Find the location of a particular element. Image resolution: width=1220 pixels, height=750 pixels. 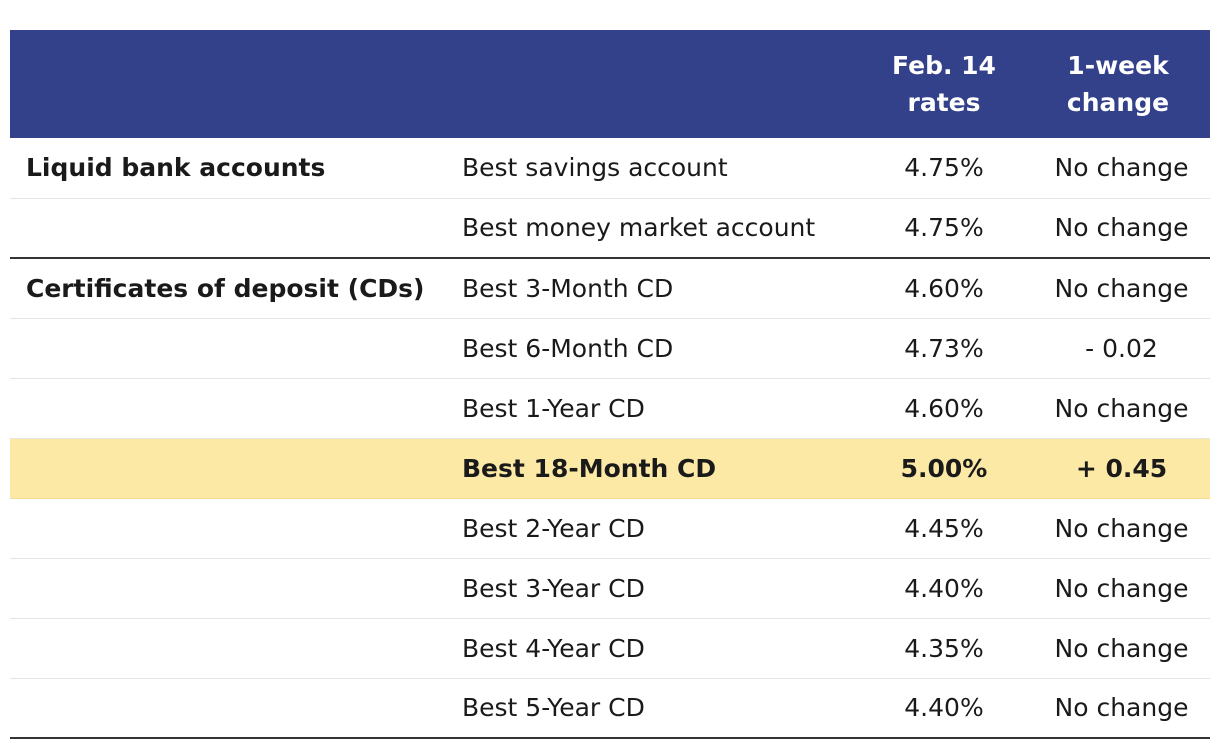

table-row: Best 4-Year CD 4.35% No change is located at coordinates (610, 648).